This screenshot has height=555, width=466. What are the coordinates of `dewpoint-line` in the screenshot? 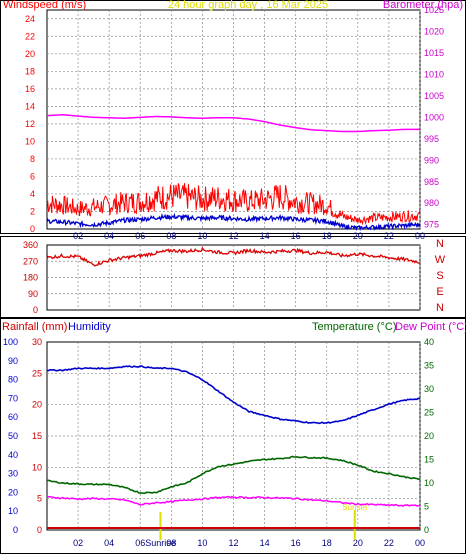 It's located at (233, 501).